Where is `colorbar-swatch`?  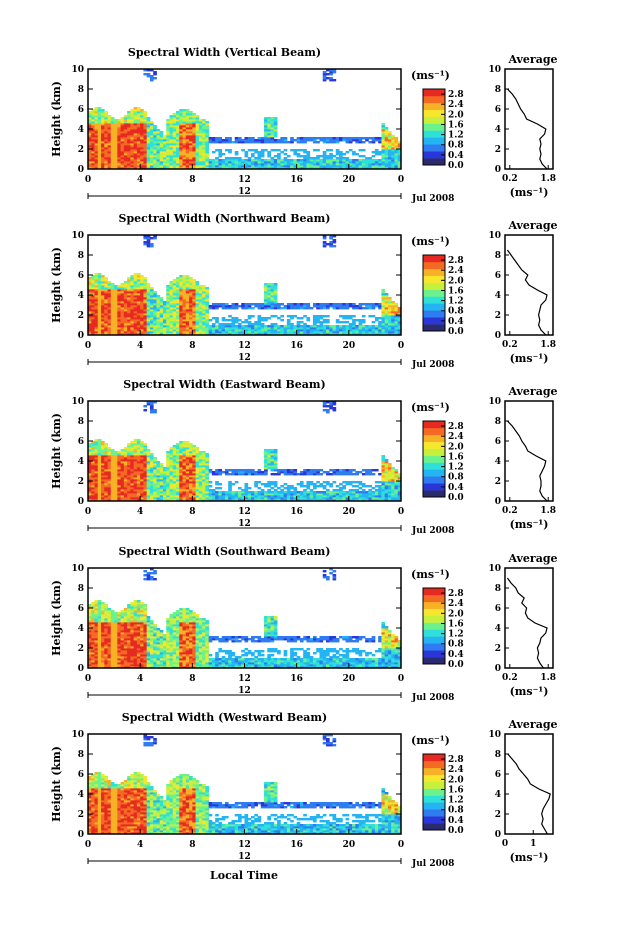
colorbar-swatch is located at coordinates (434, 148).